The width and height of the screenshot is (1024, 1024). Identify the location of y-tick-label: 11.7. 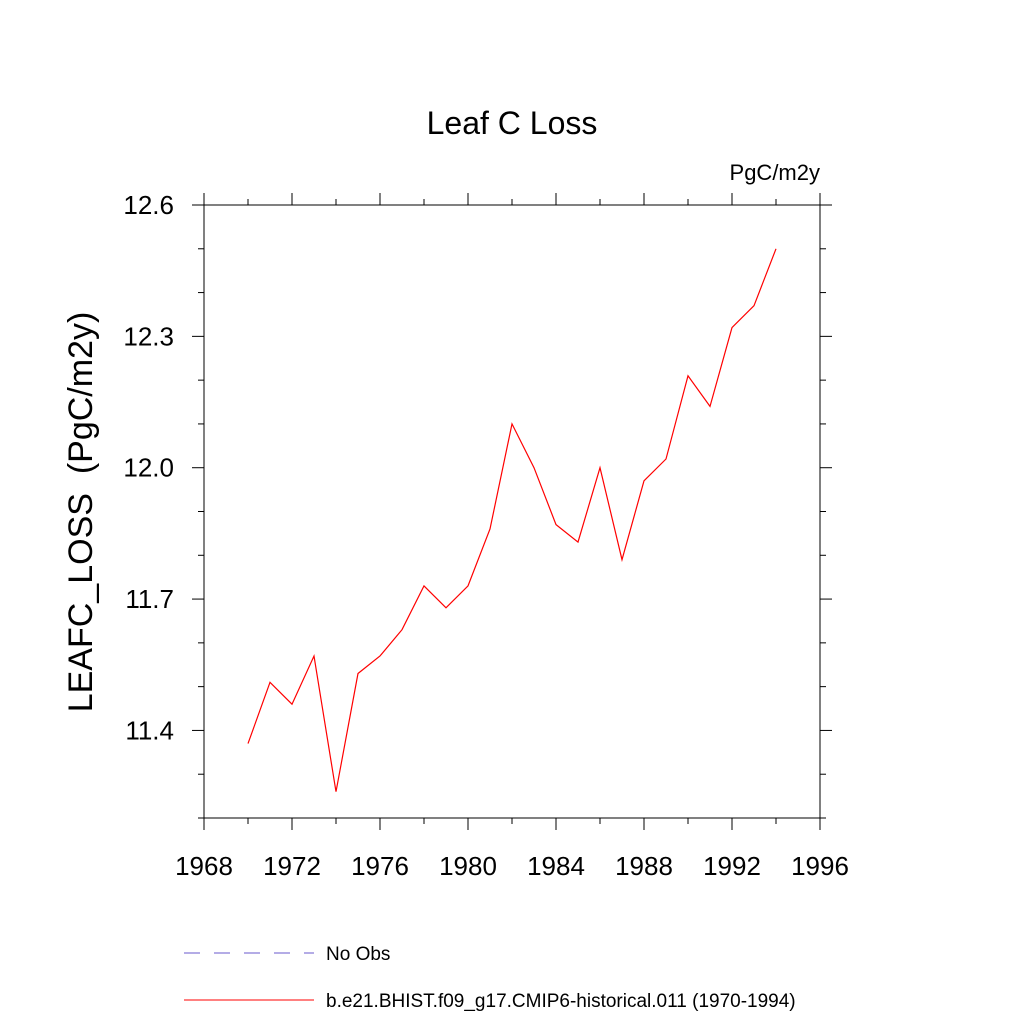
(149, 599).